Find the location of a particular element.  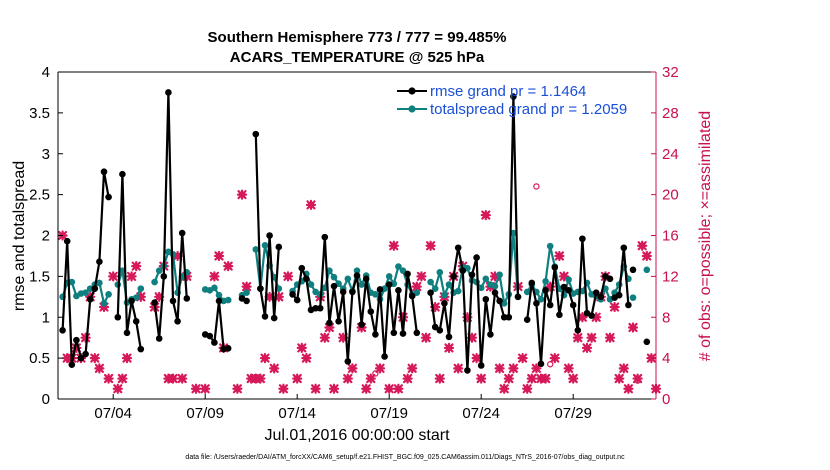

y-left-tick-label: 1.5 is located at coordinates (39, 276).